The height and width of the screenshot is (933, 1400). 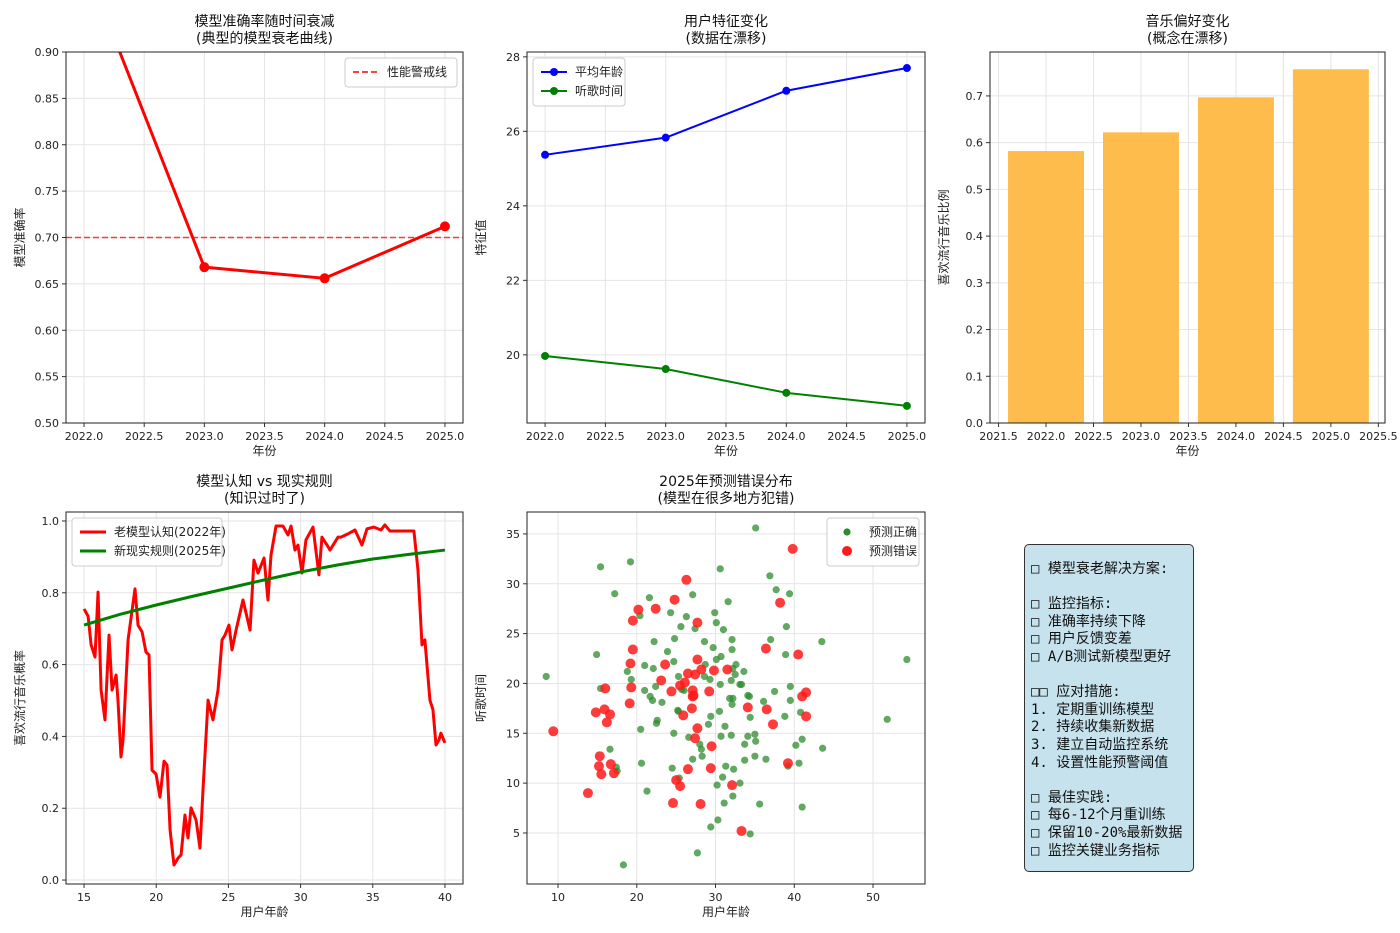 What do you see at coordinates (599, 72) in the screenshot?
I see `legend-label: 平均年龄` at bounding box center [599, 72].